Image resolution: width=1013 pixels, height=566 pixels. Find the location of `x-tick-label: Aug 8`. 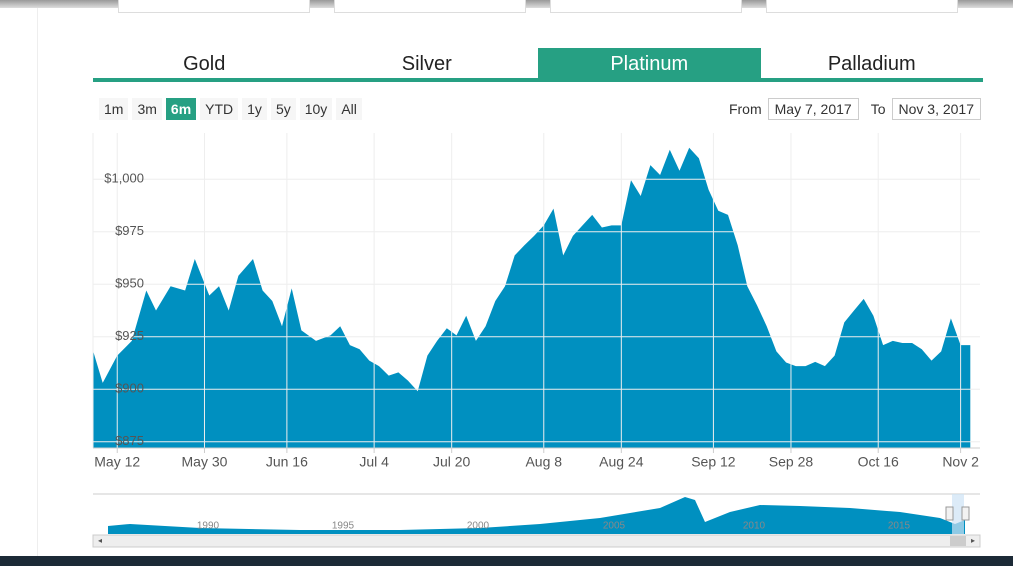

x-tick-label: Aug 8 is located at coordinates (543, 462).